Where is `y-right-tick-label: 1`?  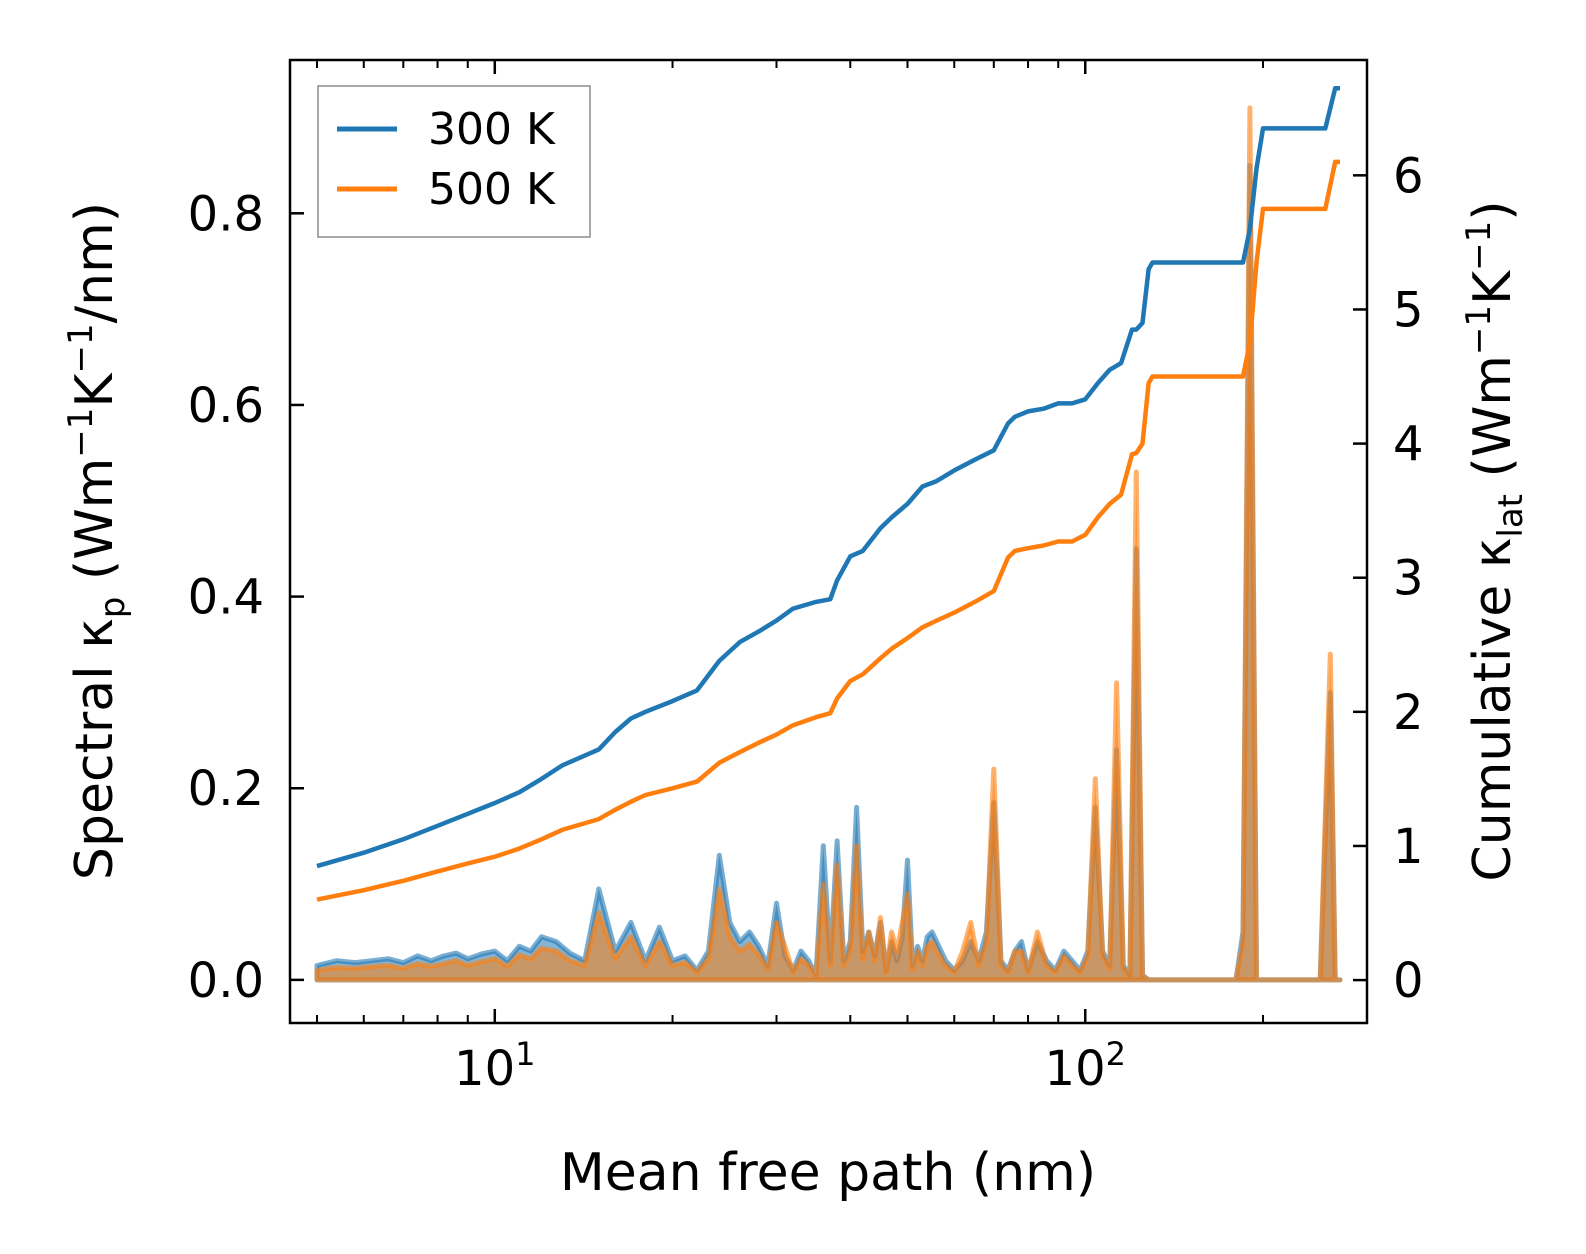 y-right-tick-label: 1 is located at coordinates (1408, 847).